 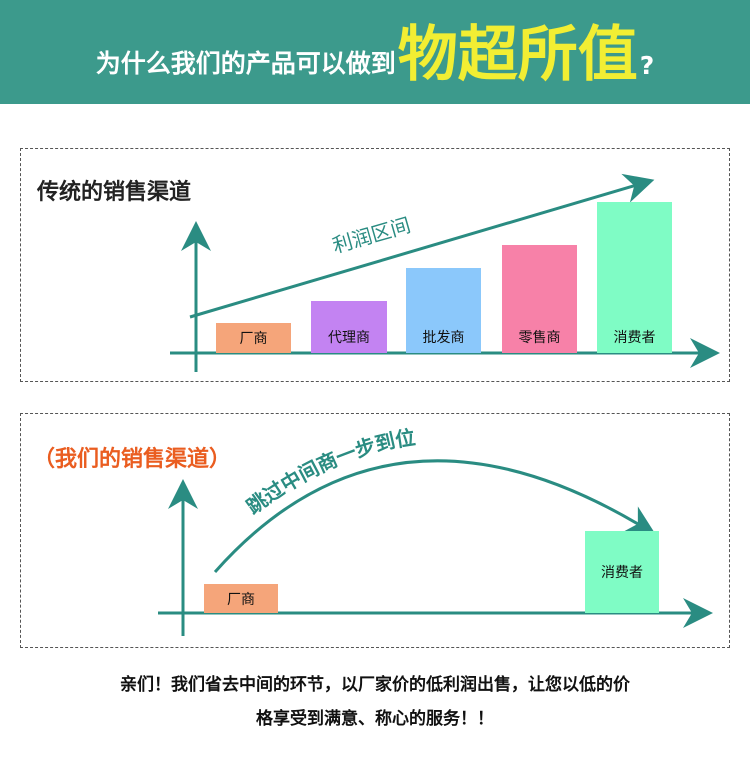 I want to click on our-channel-title: （我们的销售渠道）, so click(x=132, y=459).